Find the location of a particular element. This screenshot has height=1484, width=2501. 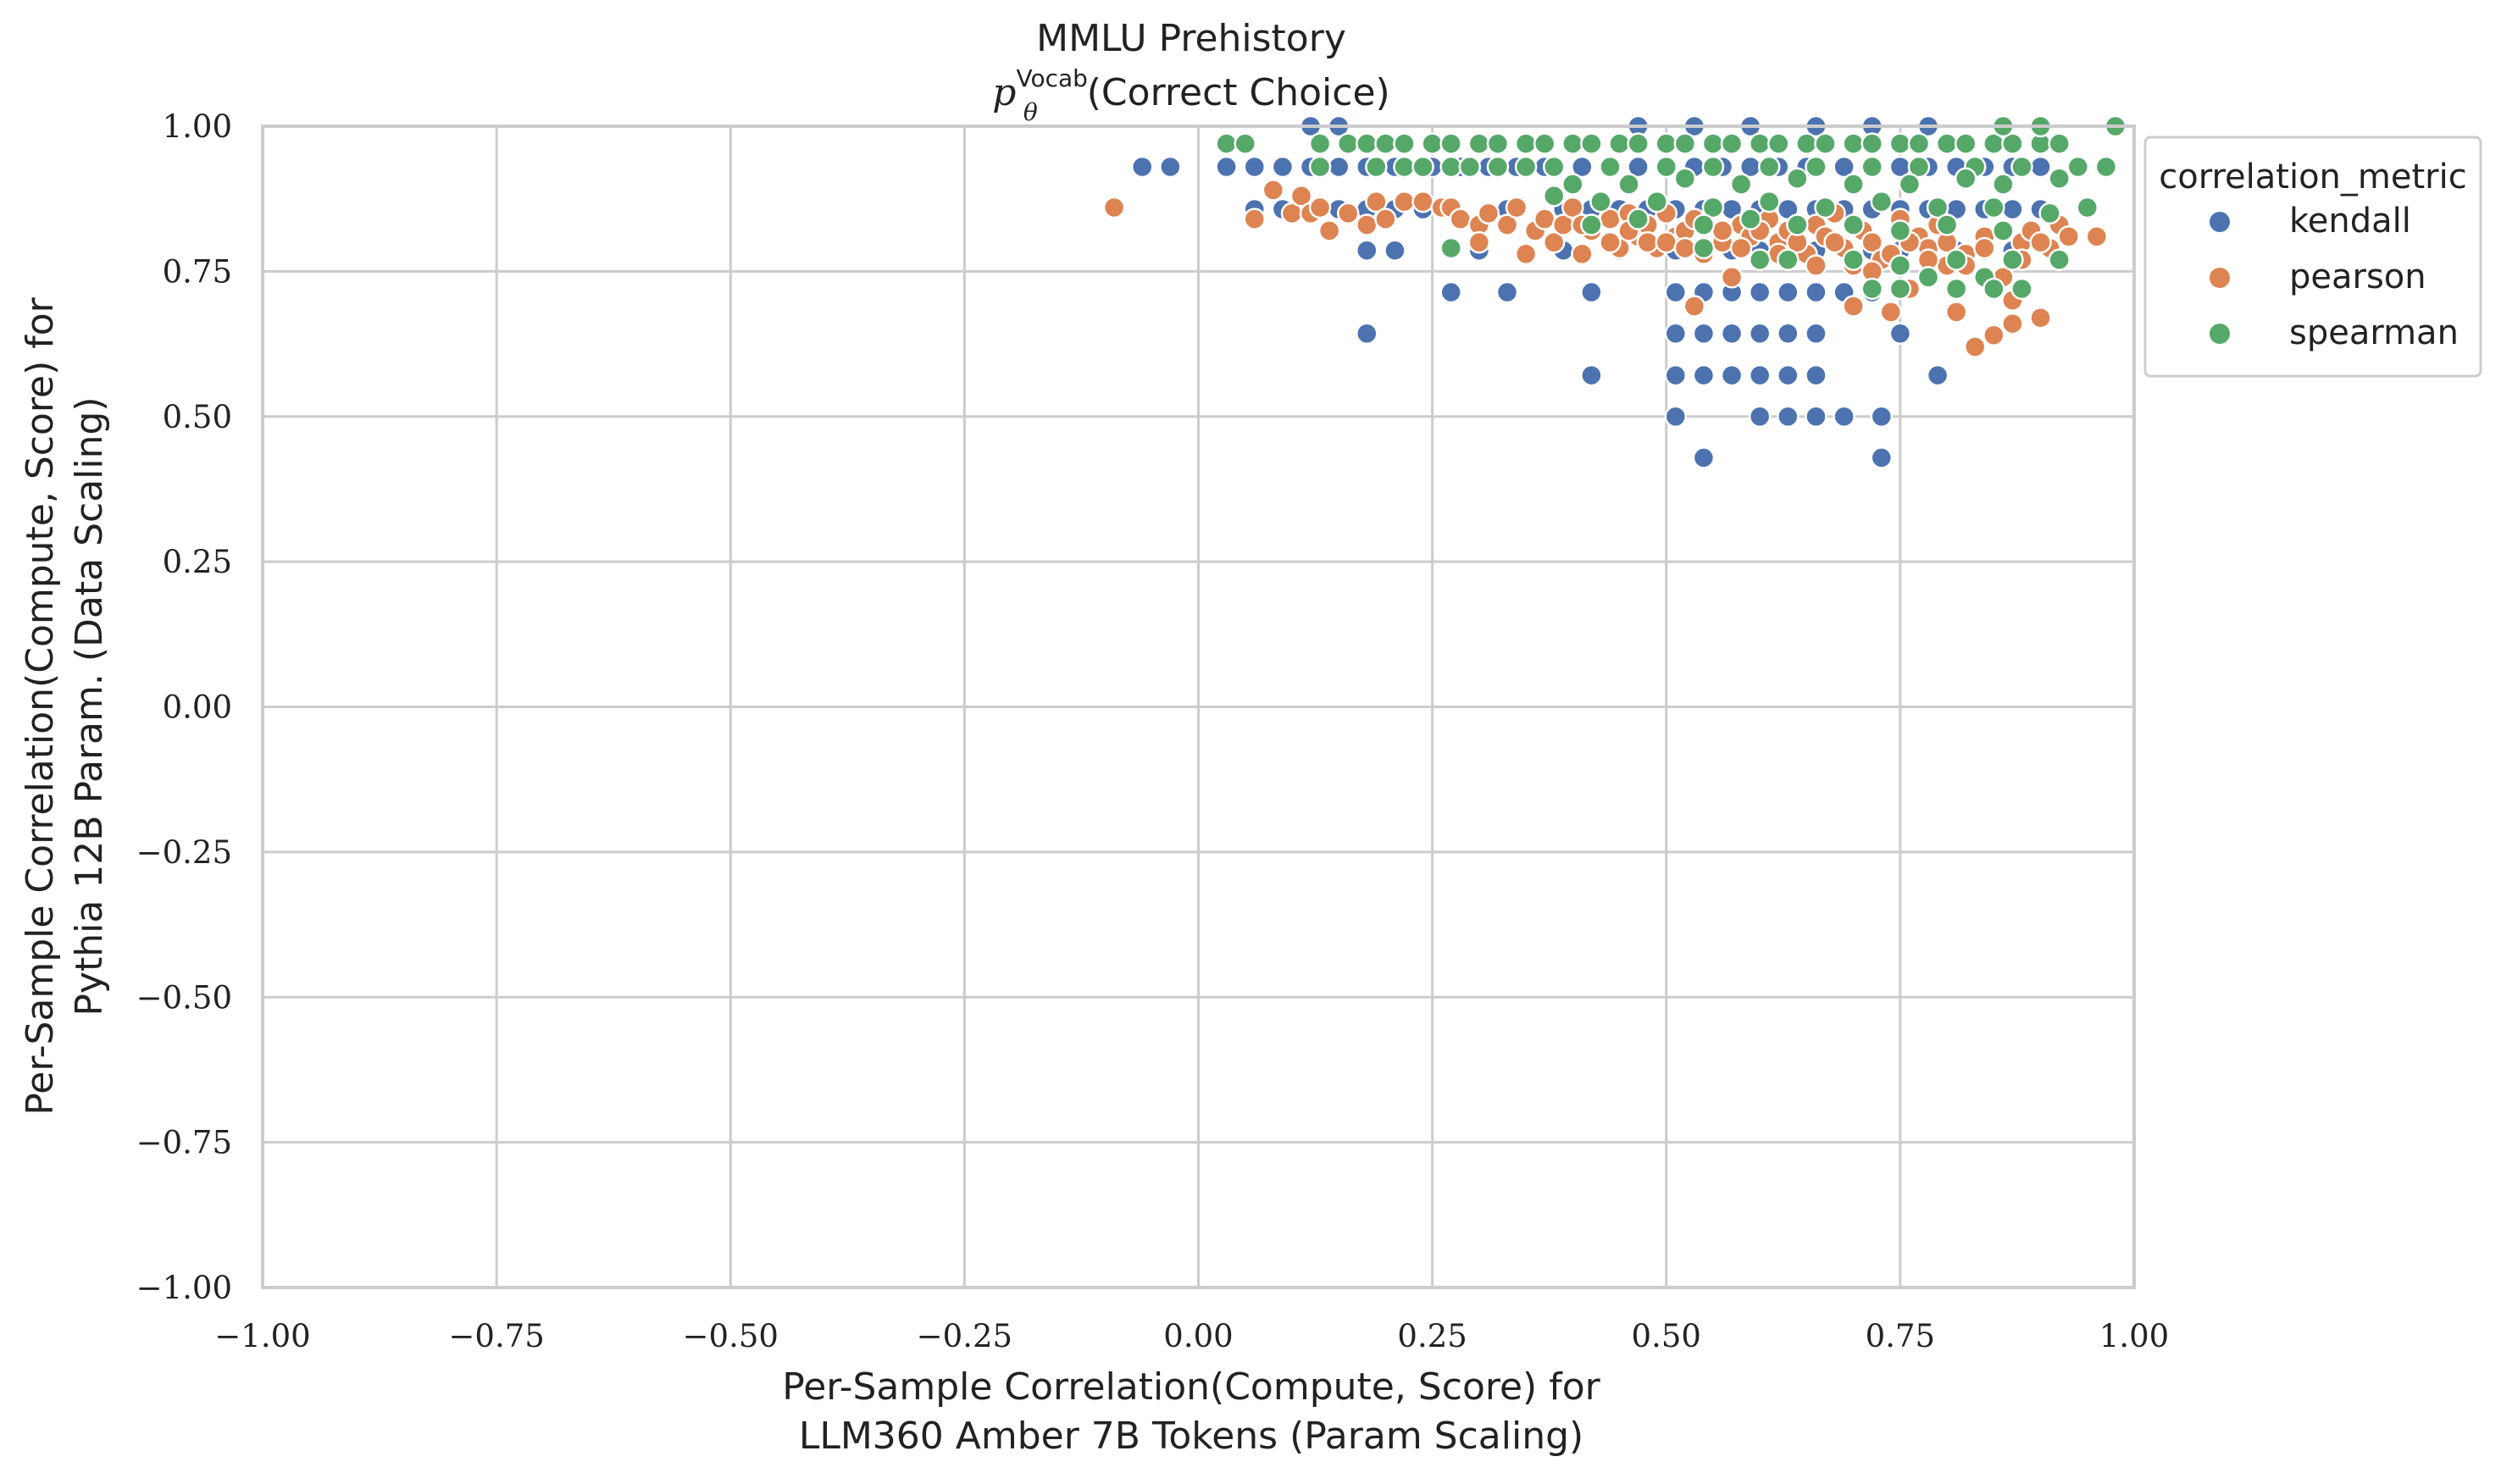

x-tick-label: −1.00 is located at coordinates (262, 1336).